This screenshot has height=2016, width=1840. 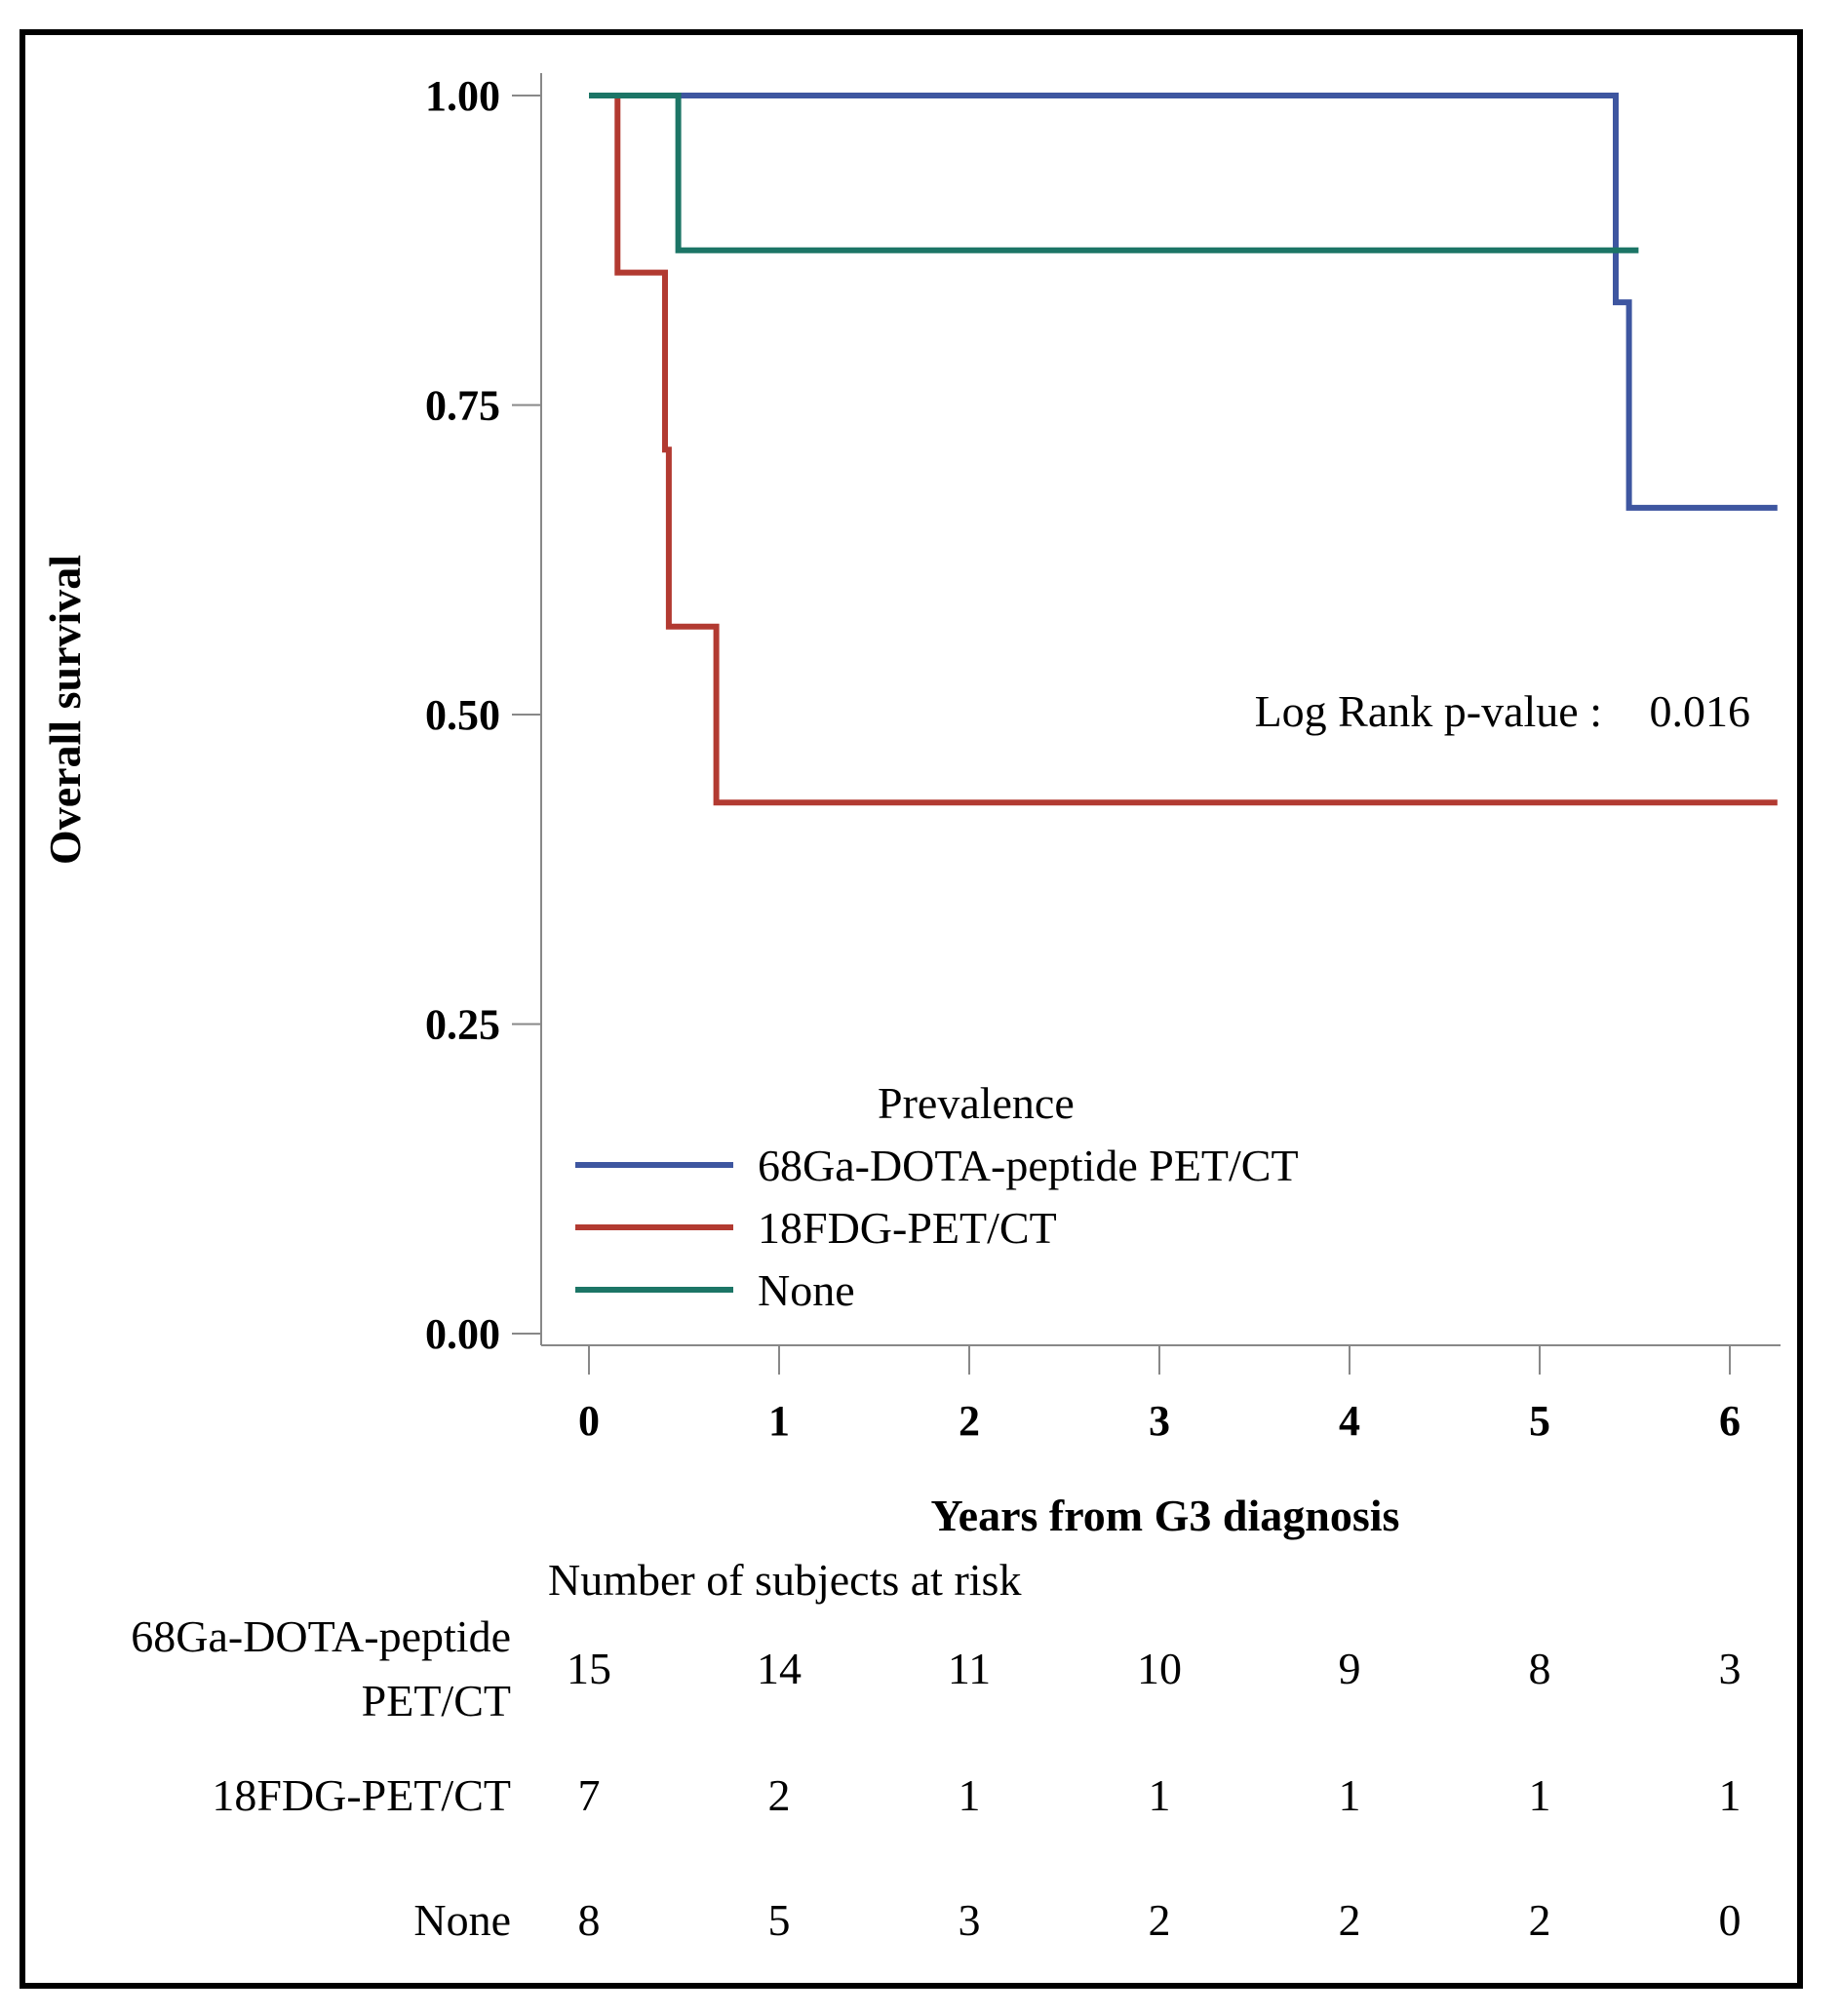 What do you see at coordinates (1429, 711) in the screenshot?
I see `log-rank-label: Log Rank p-value :` at bounding box center [1429, 711].